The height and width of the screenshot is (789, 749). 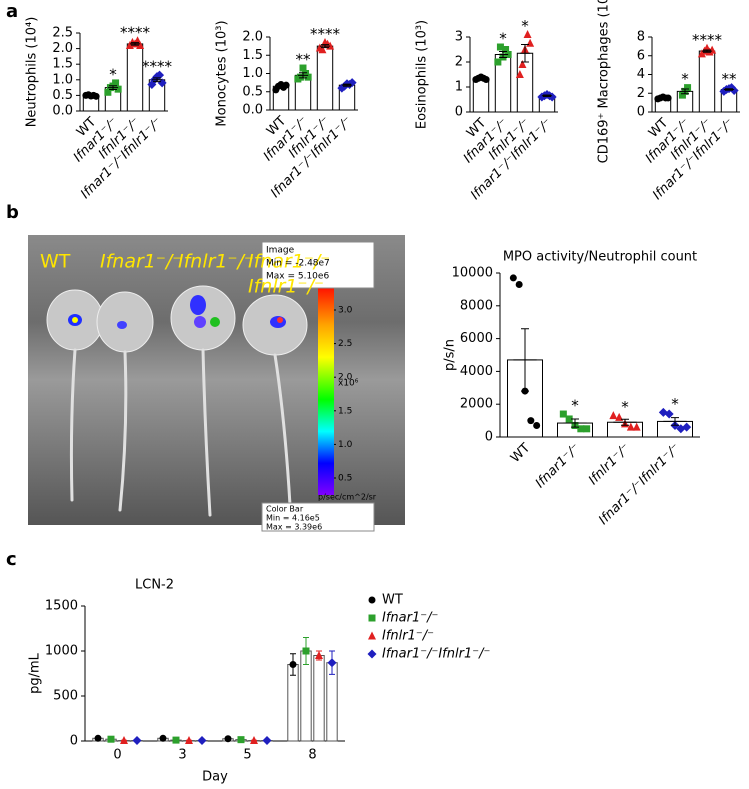 What do you see at coordinates (62, 48) in the screenshot?
I see `y-tick-label: 2.0` at bounding box center [62, 48].